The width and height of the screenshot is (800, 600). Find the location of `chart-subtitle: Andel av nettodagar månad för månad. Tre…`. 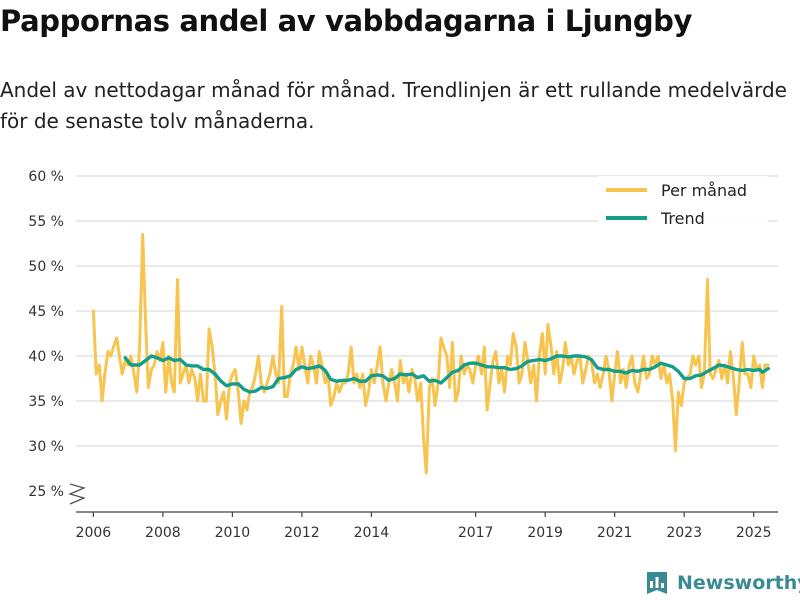

chart-subtitle: Andel av nettodagar månad för månad. Tre… is located at coordinates (393, 105).